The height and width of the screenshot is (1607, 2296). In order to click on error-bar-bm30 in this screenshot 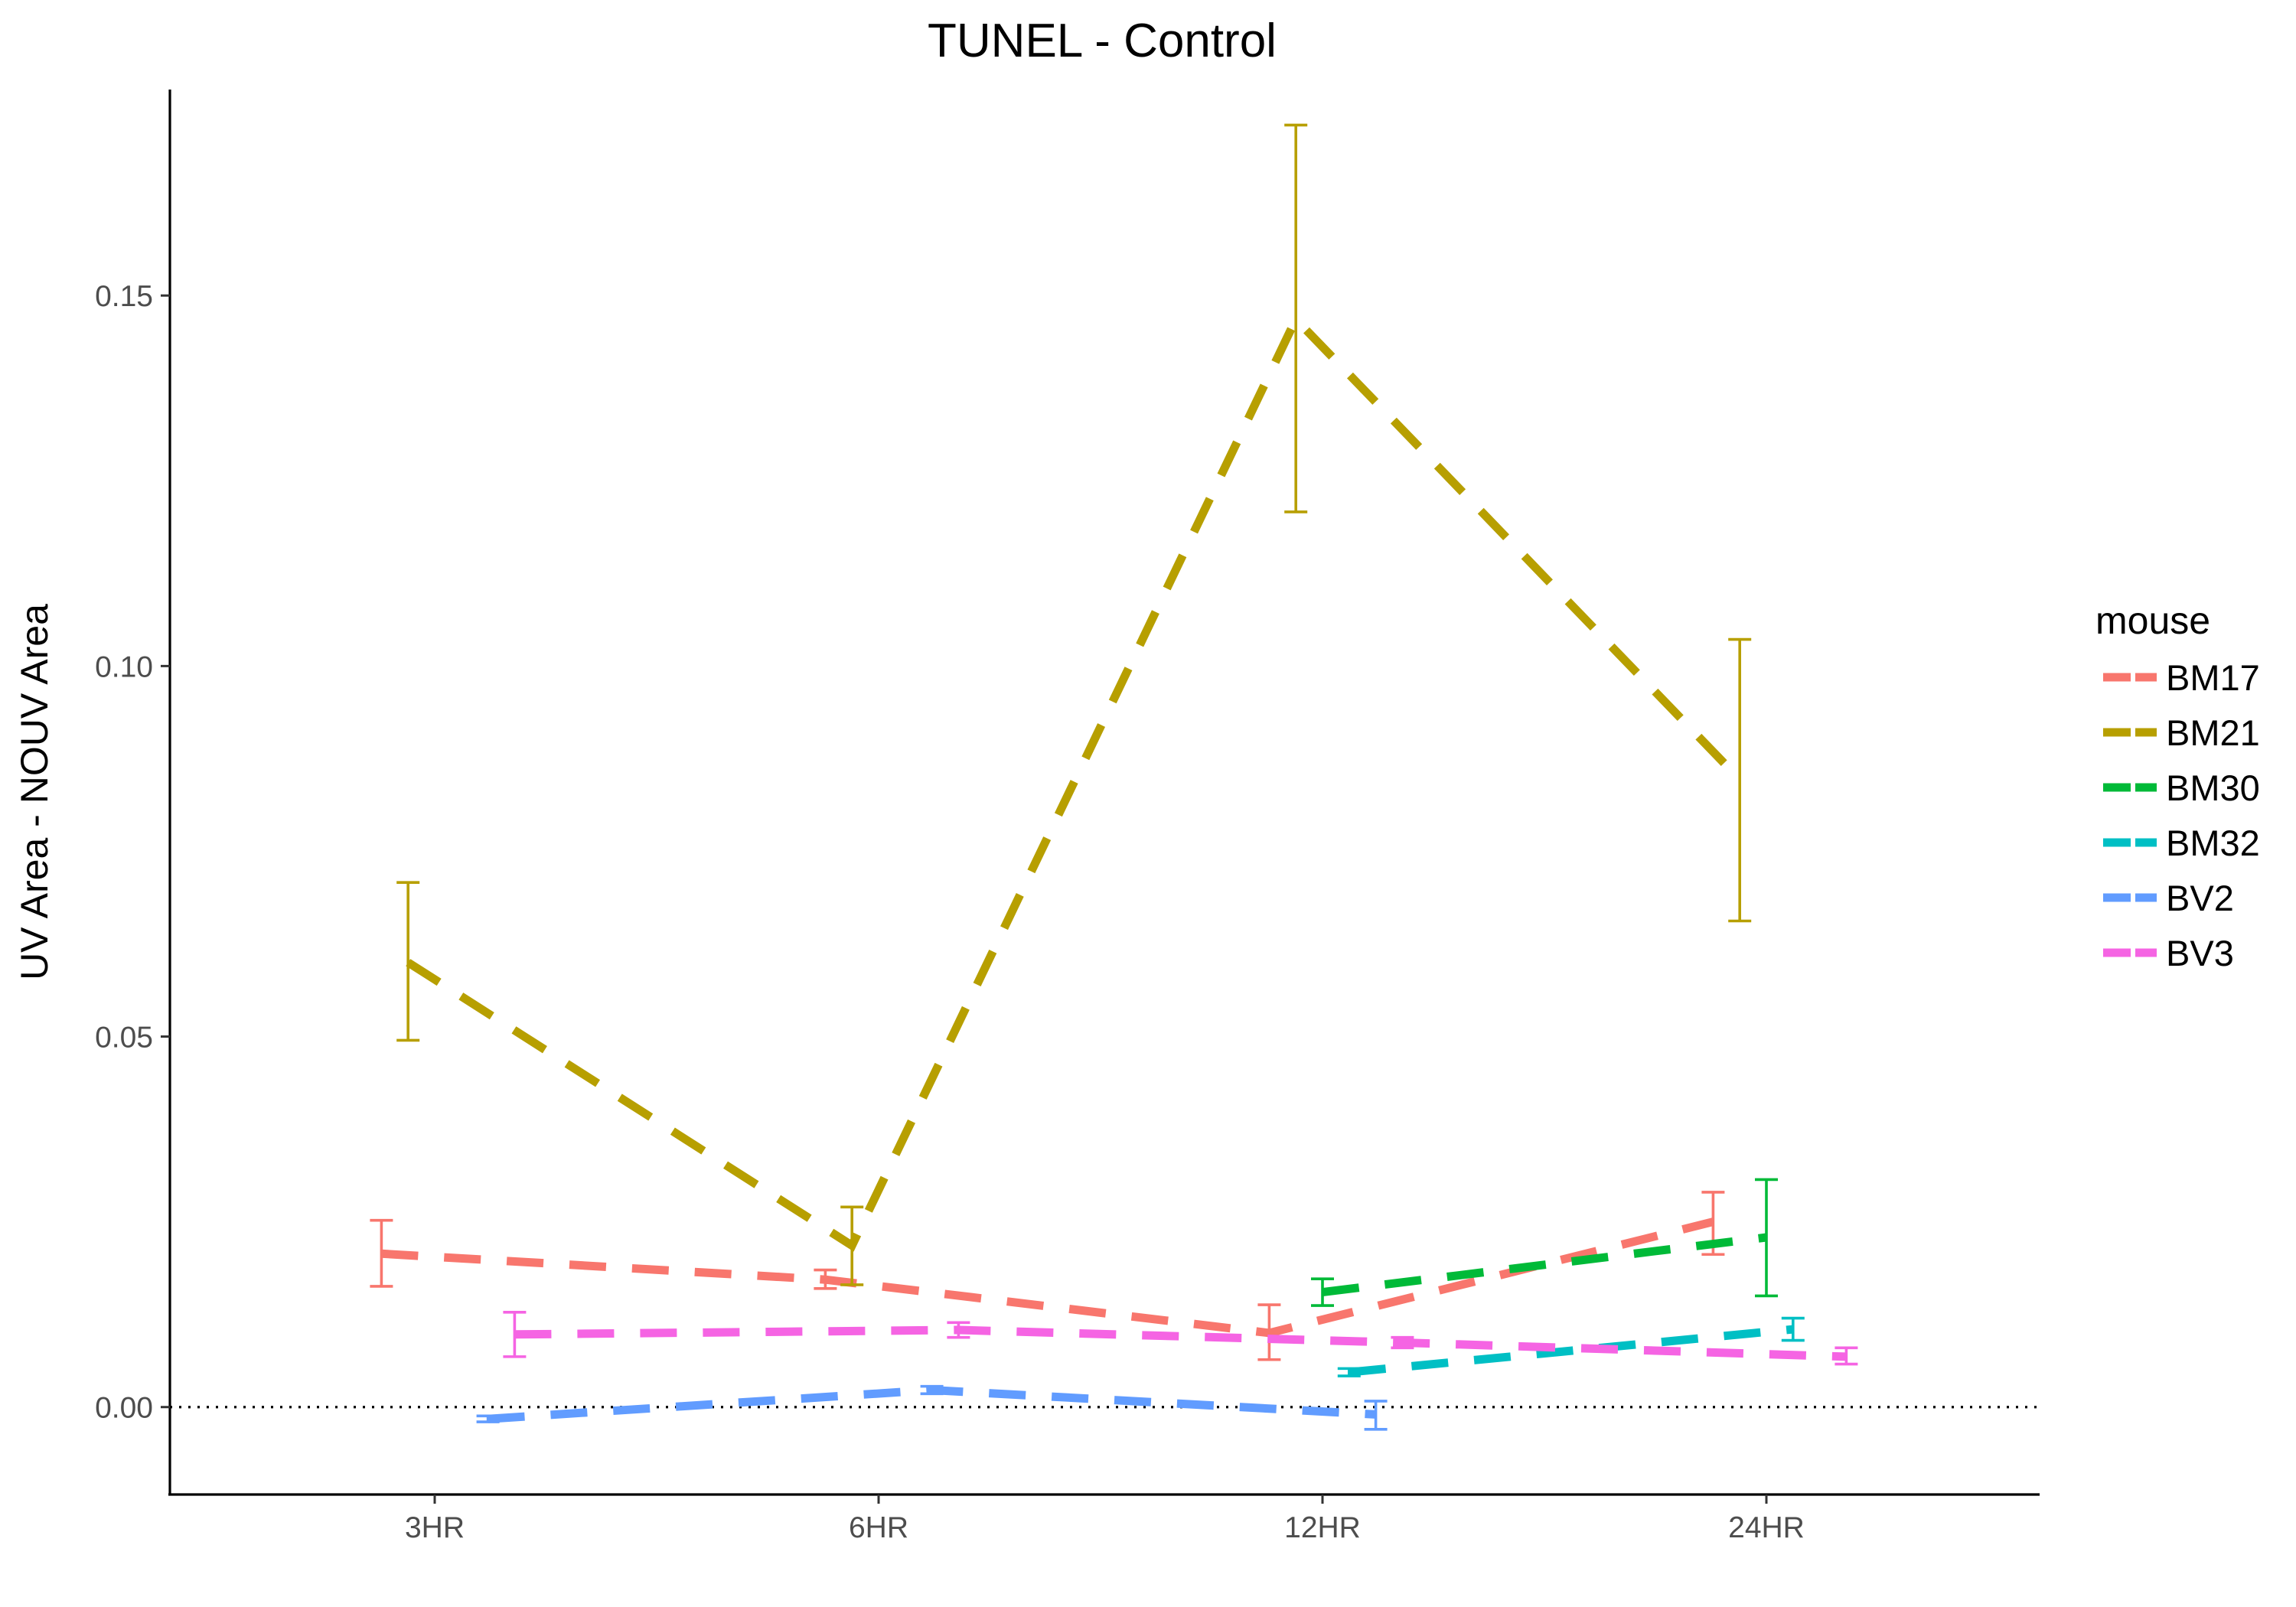, I will do `click(1322, 1292)`.